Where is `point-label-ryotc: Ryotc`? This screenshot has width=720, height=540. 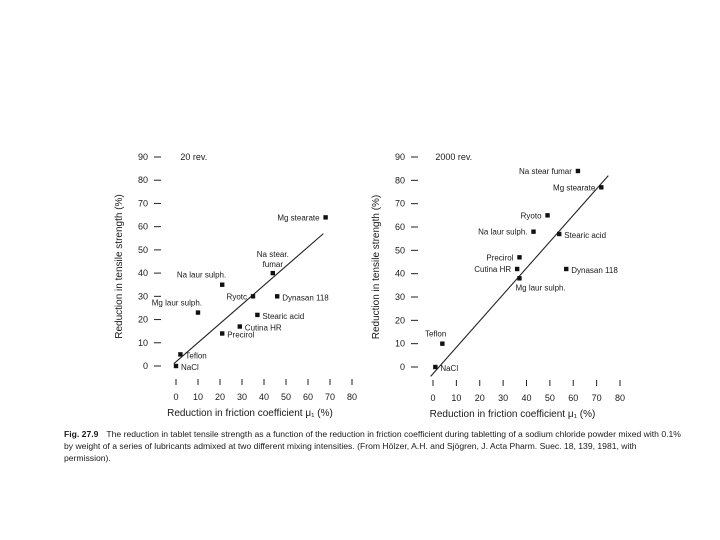 point-label-ryotc: Ryotc is located at coordinates (237, 296).